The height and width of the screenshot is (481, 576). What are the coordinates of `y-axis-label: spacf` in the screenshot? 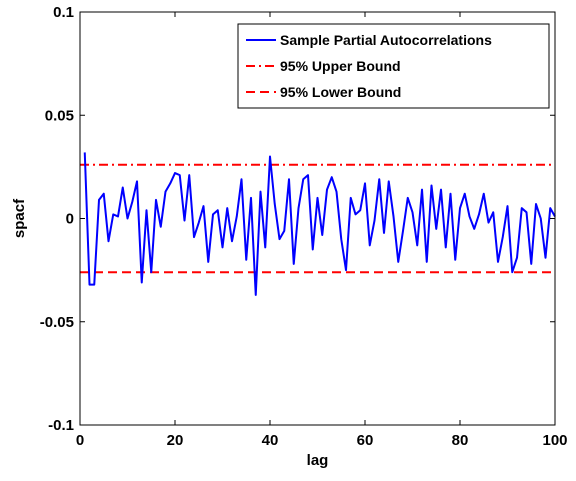 It's located at (19, 218).